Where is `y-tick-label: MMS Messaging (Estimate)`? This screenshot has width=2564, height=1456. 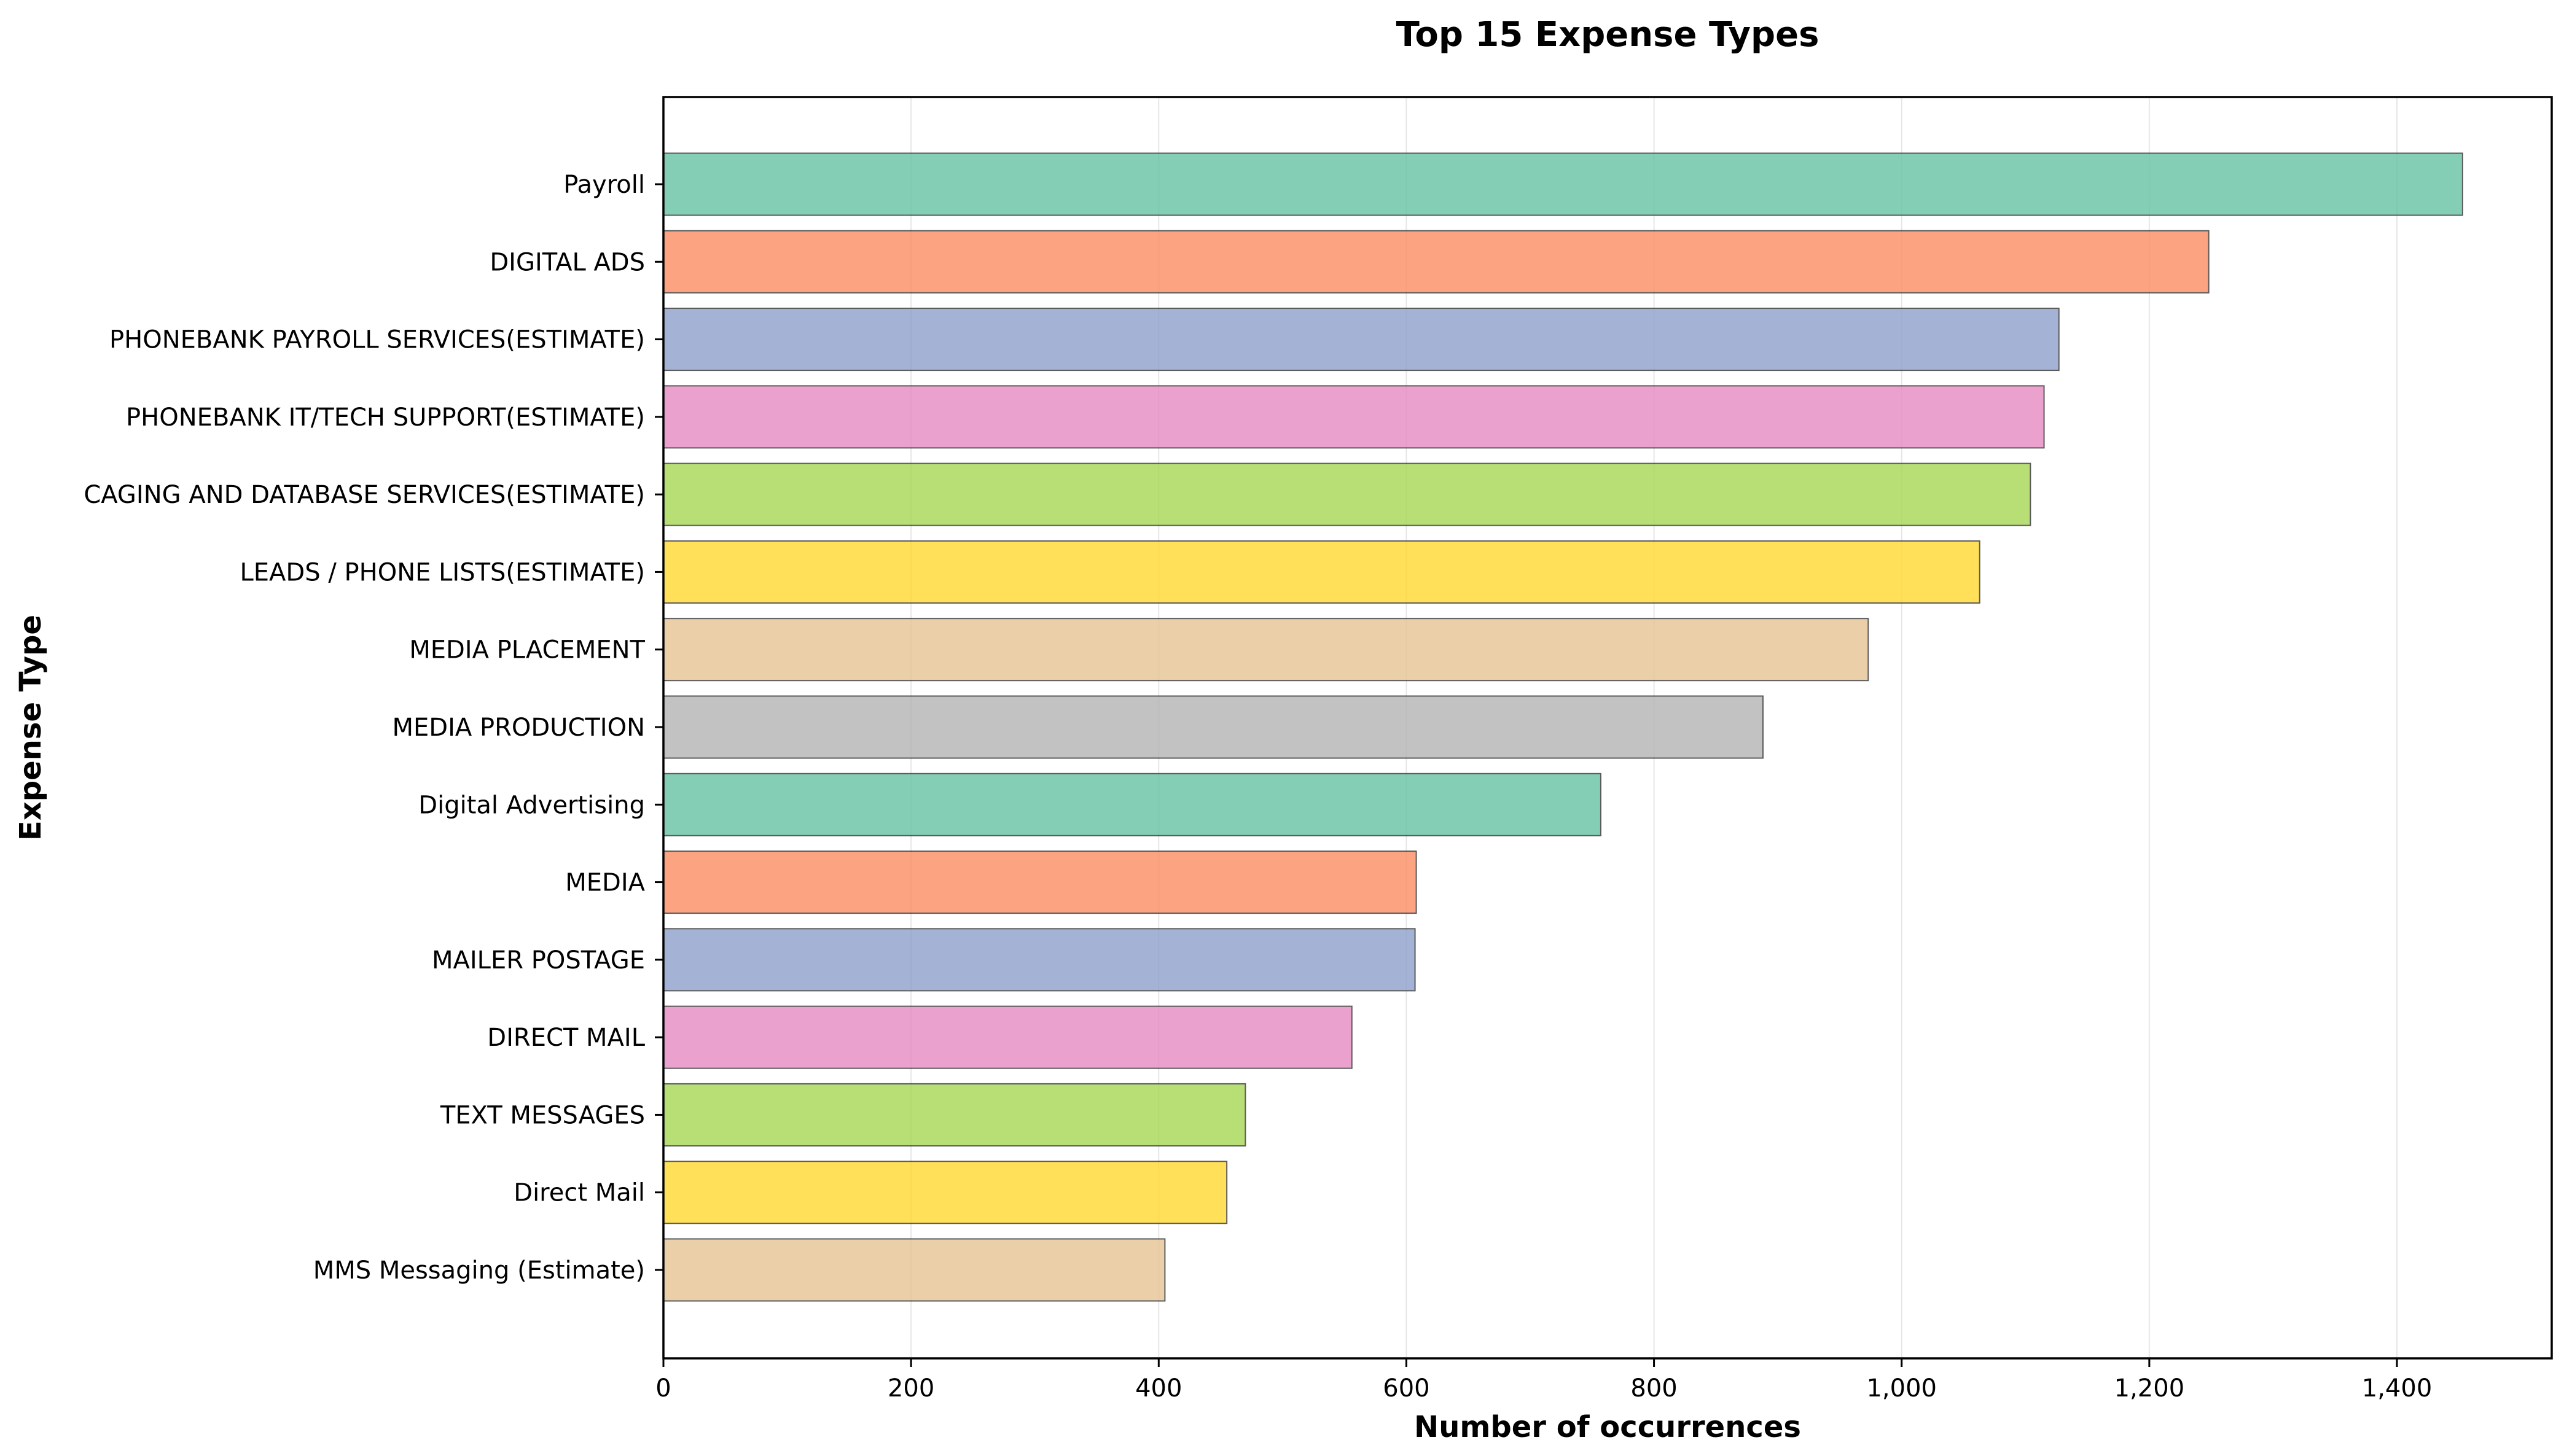
y-tick-label: MMS Messaging (Estimate) is located at coordinates (479, 1270).